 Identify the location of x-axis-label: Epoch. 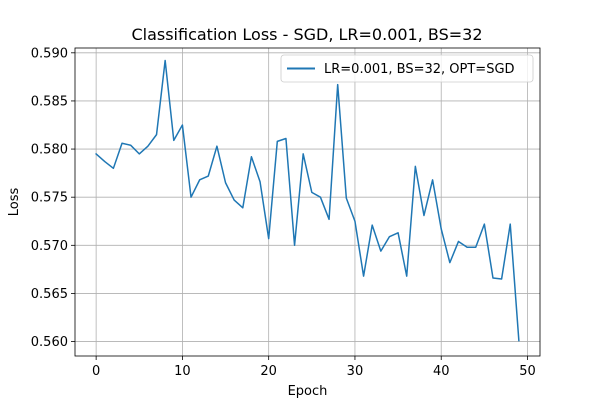
(308, 391).